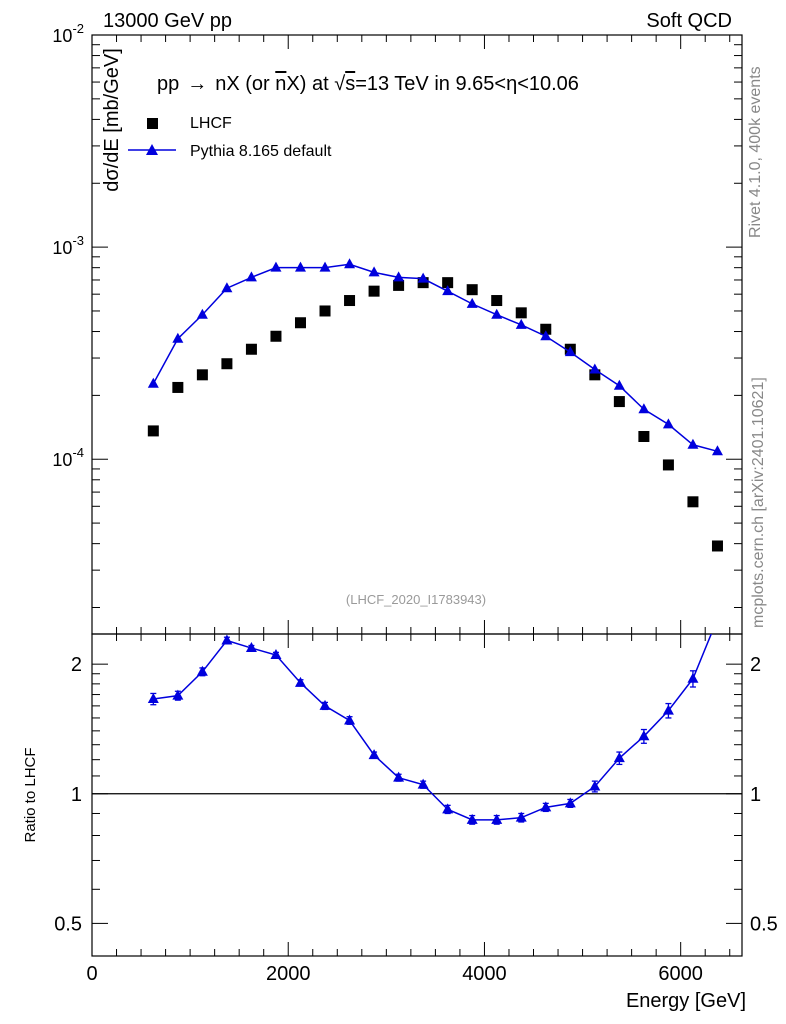  I want to click on legend: LHCF Pythia 8.165 default, so click(230, 137).